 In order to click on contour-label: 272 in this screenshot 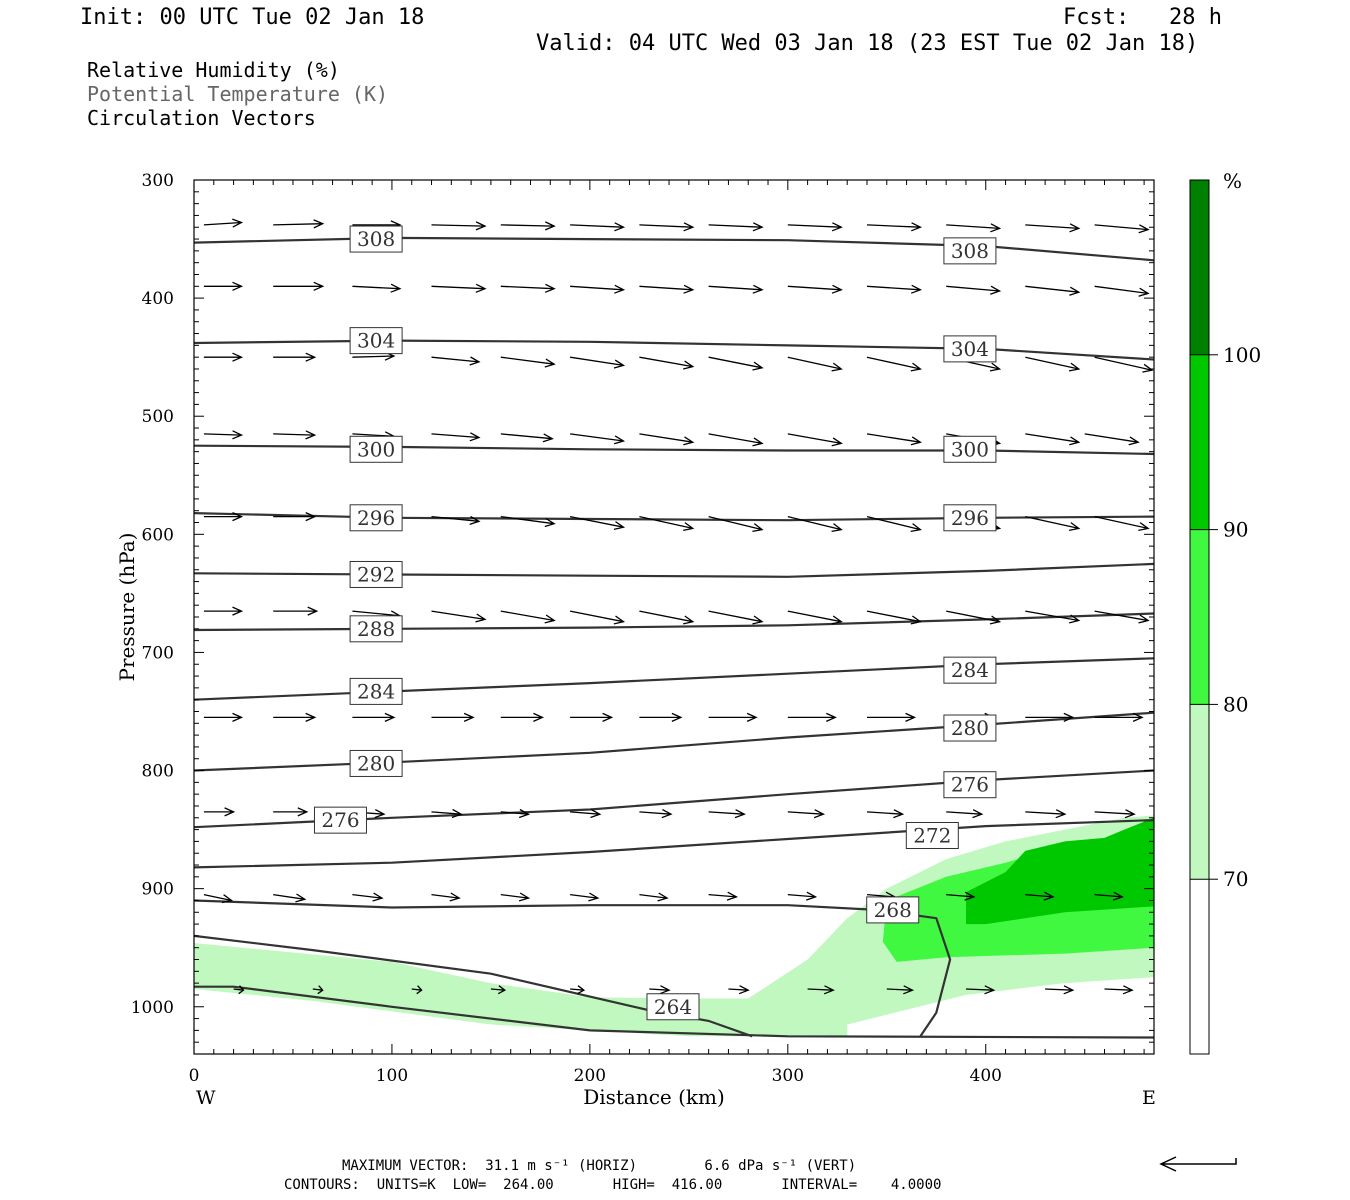, I will do `click(932, 836)`.